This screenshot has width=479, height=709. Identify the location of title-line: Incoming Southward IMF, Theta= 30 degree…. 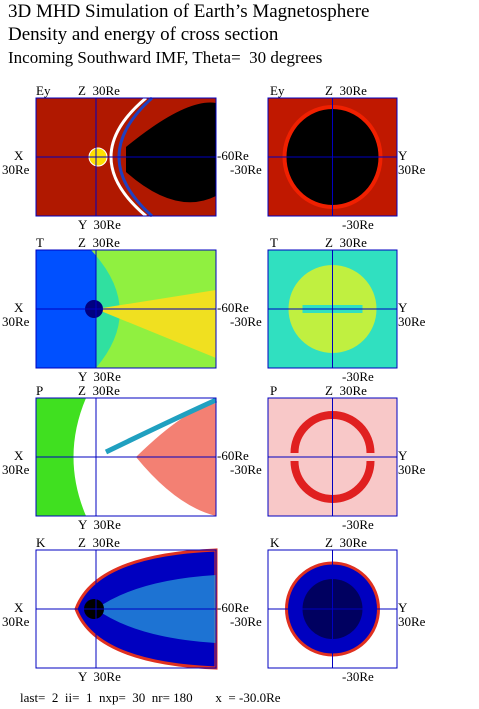
(165, 57).